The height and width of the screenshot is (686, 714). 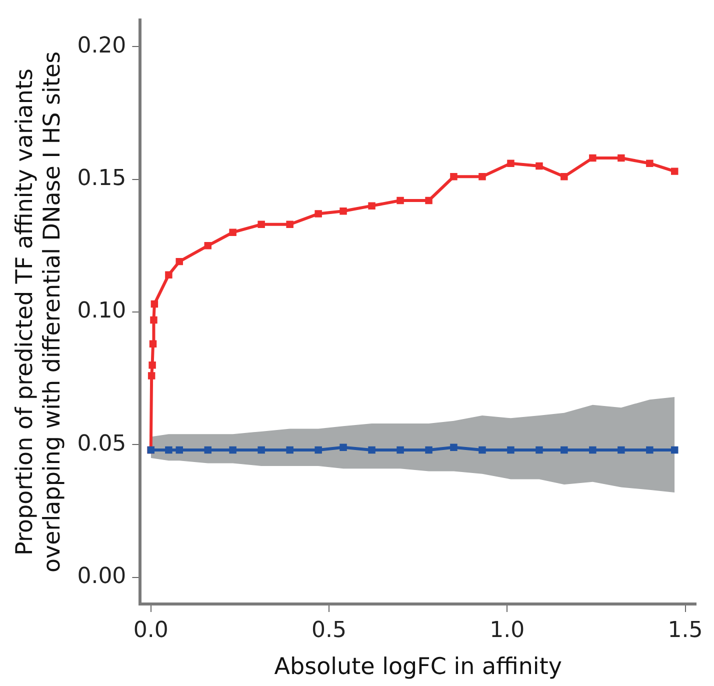 What do you see at coordinates (101, 45) in the screenshot?
I see `y-tick-label: 0.20` at bounding box center [101, 45].